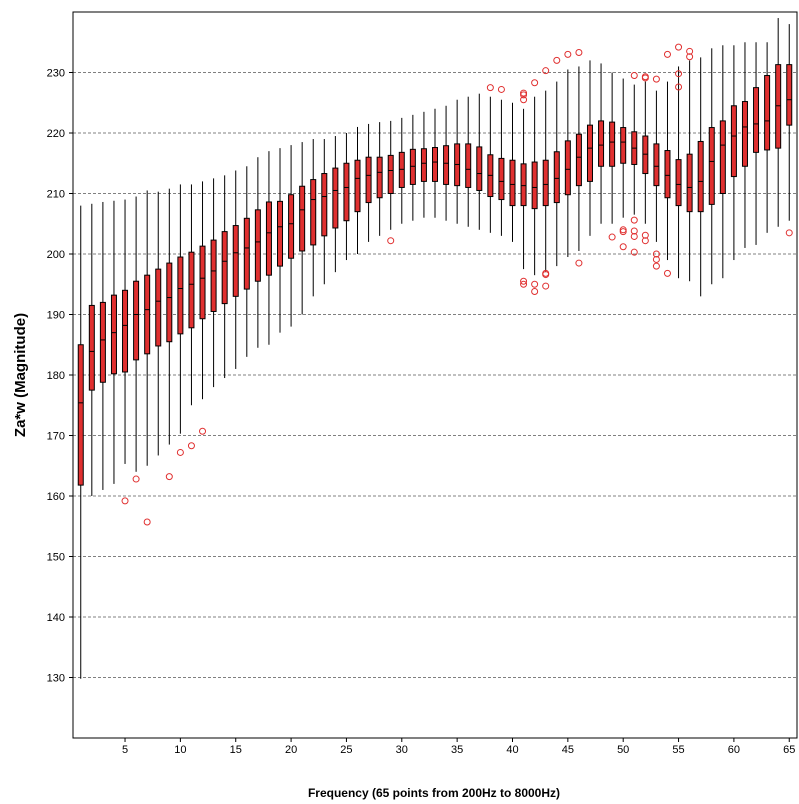 This screenshot has width=799, height=804. Describe the element at coordinates (56, 679) in the screenshot. I see `y-tick-label: 130` at that location.